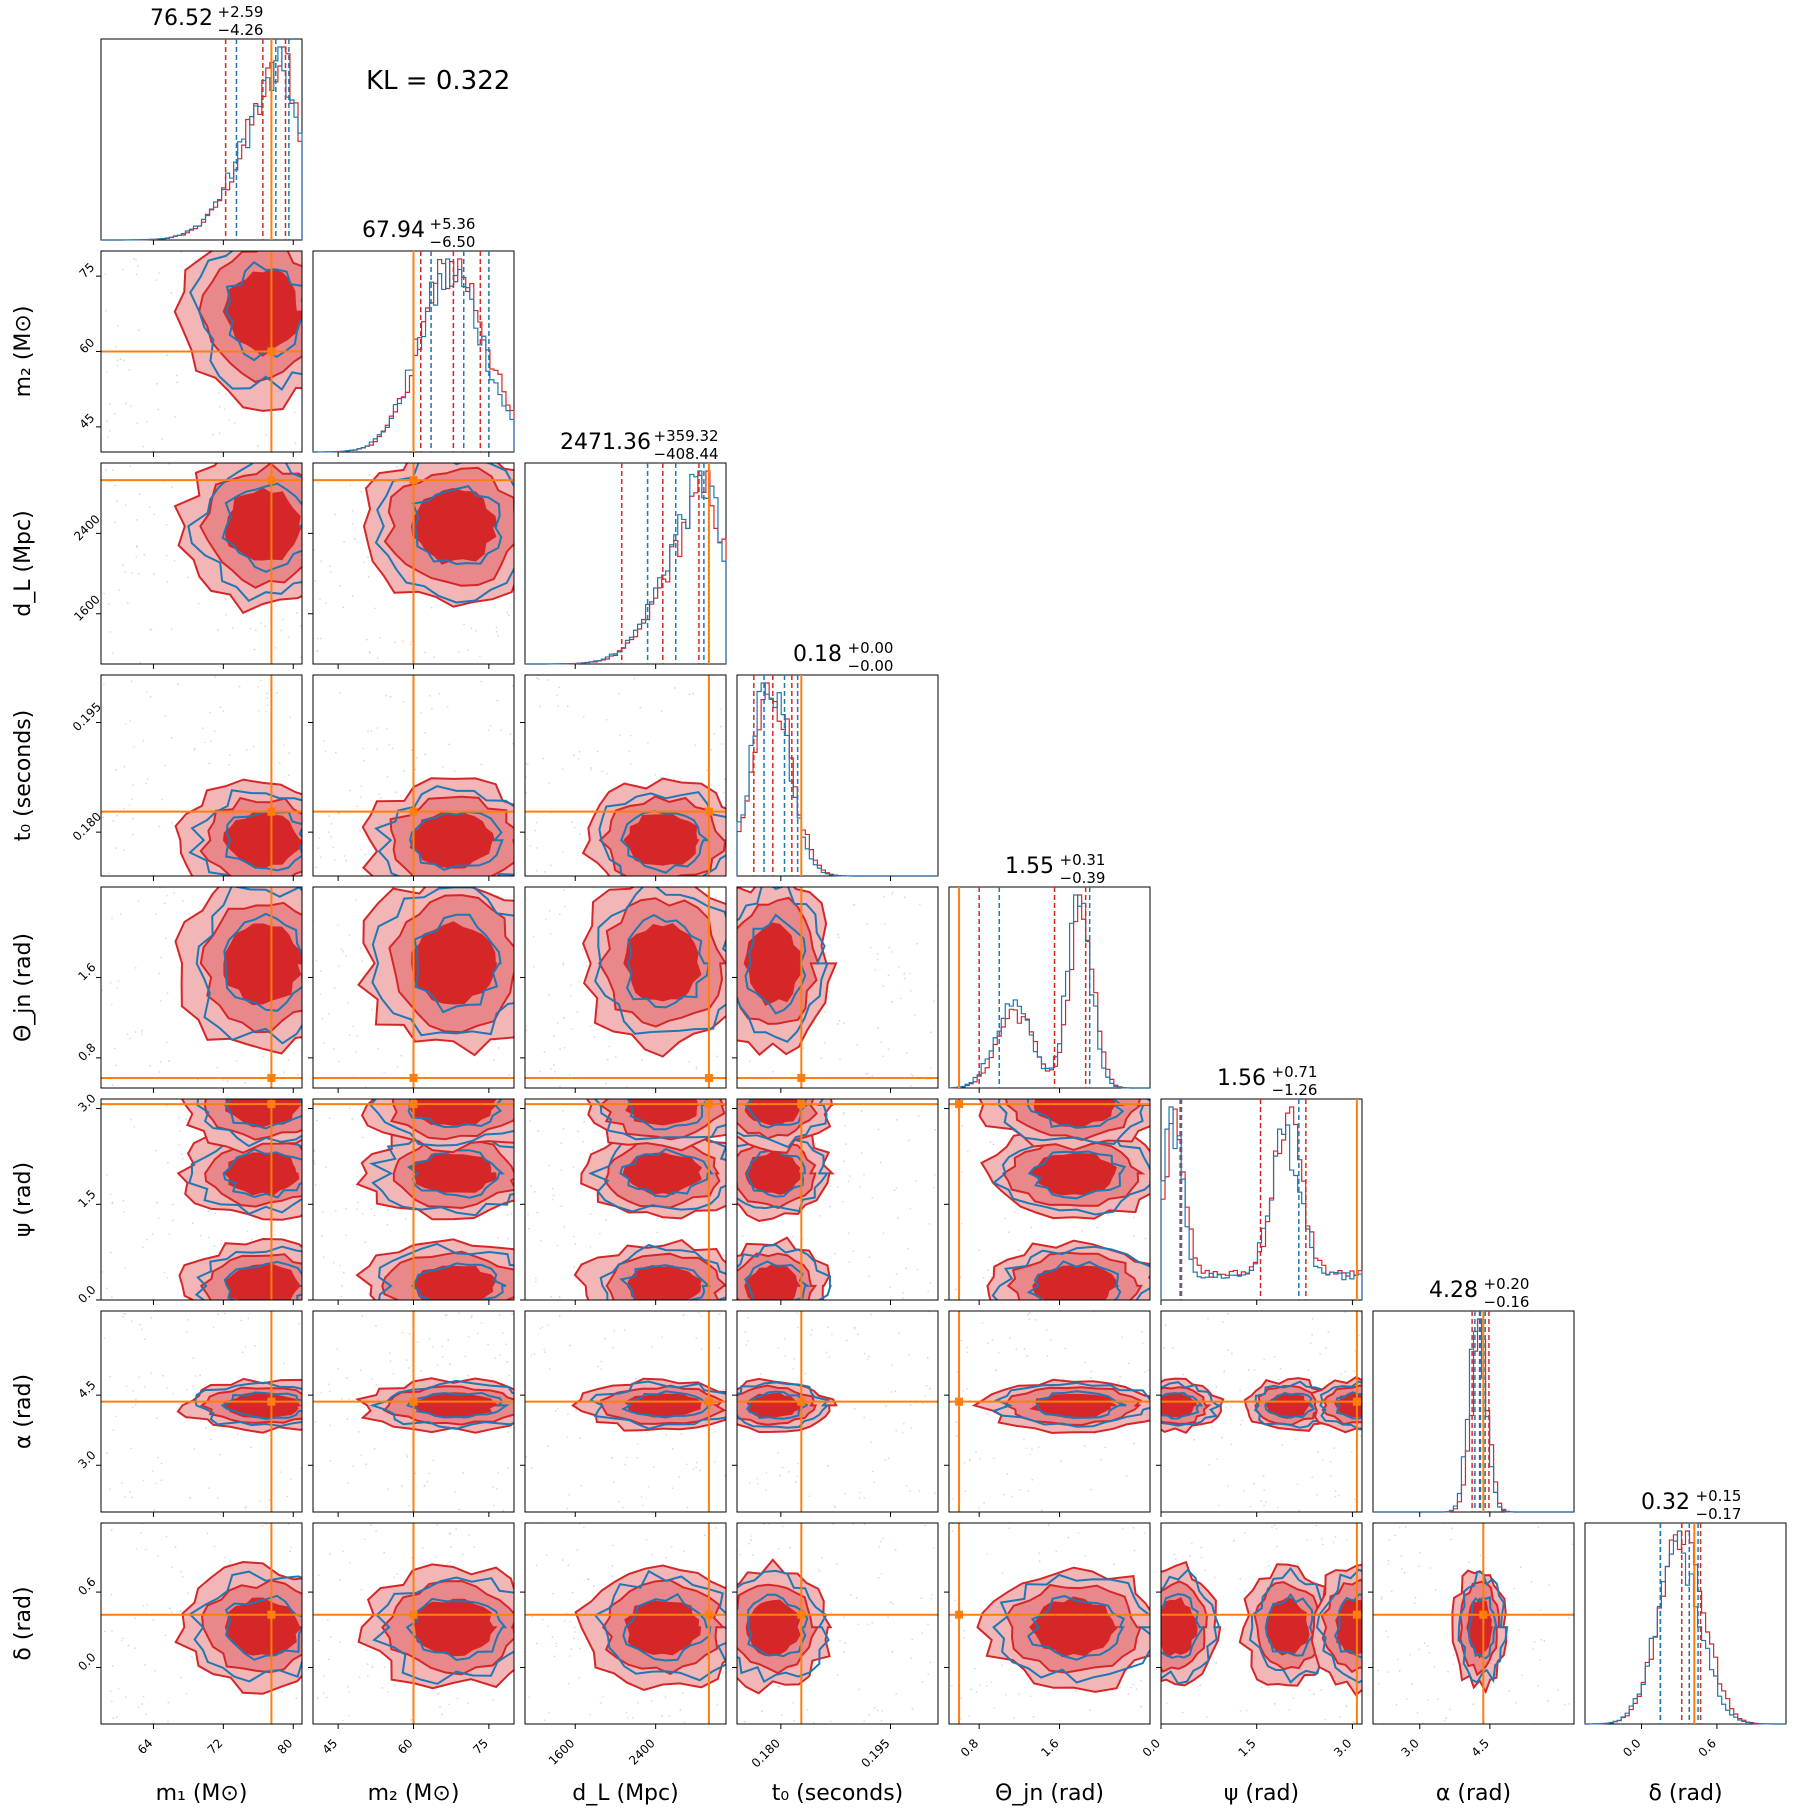  Describe the element at coordinates (686, 454) in the screenshot. I see `hist-title-minus-dl: −408.44` at that location.